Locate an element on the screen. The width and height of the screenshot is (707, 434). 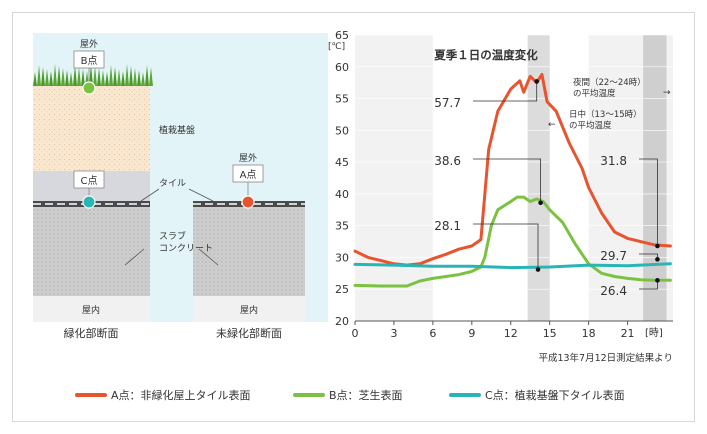
band-daytime is located at coordinates (538, 178).